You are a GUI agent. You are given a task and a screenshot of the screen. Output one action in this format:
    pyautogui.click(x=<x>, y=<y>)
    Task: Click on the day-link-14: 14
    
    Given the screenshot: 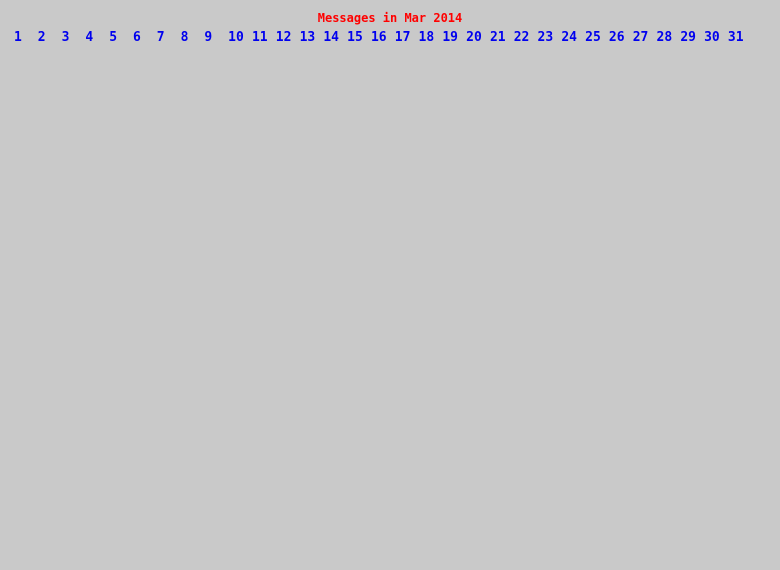 What is the action you would take?
    pyautogui.click(x=331, y=37)
    